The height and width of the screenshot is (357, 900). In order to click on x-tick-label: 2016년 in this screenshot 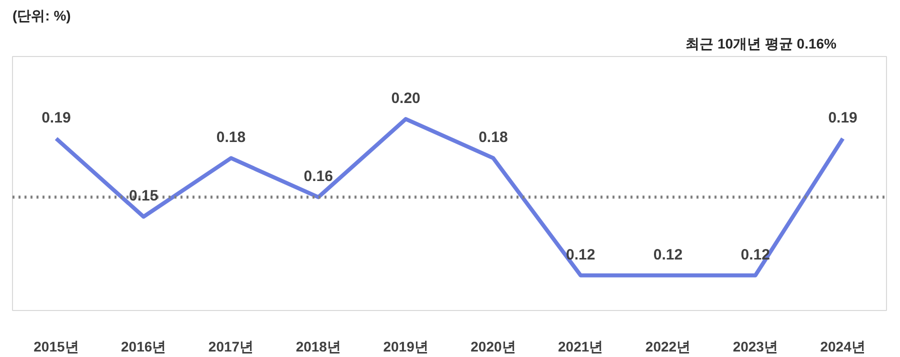, I will do `click(143, 346)`.